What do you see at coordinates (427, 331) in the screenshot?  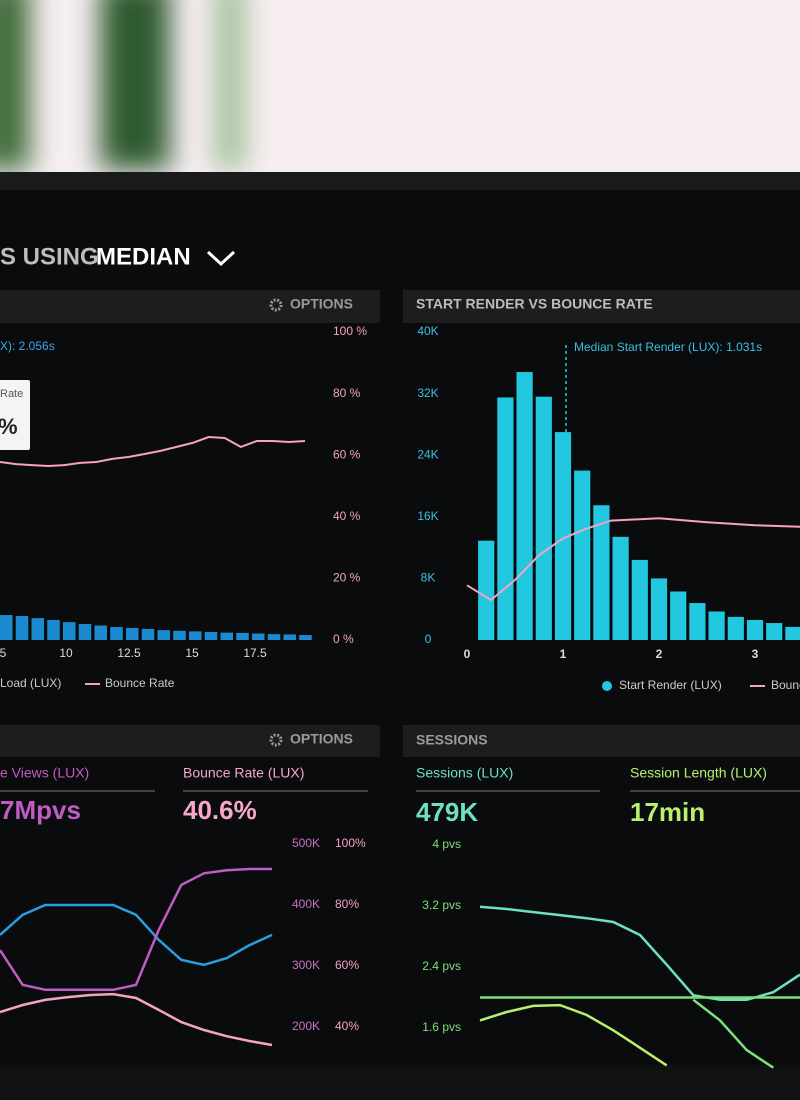 I see `y-tick-label: 40K` at bounding box center [427, 331].